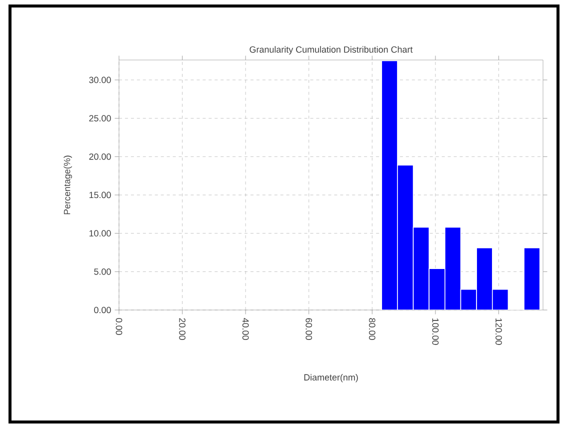 The width and height of the screenshot is (570, 430). Describe the element at coordinates (100, 233) in the screenshot. I see `y-tick-label: 10.00` at that location.